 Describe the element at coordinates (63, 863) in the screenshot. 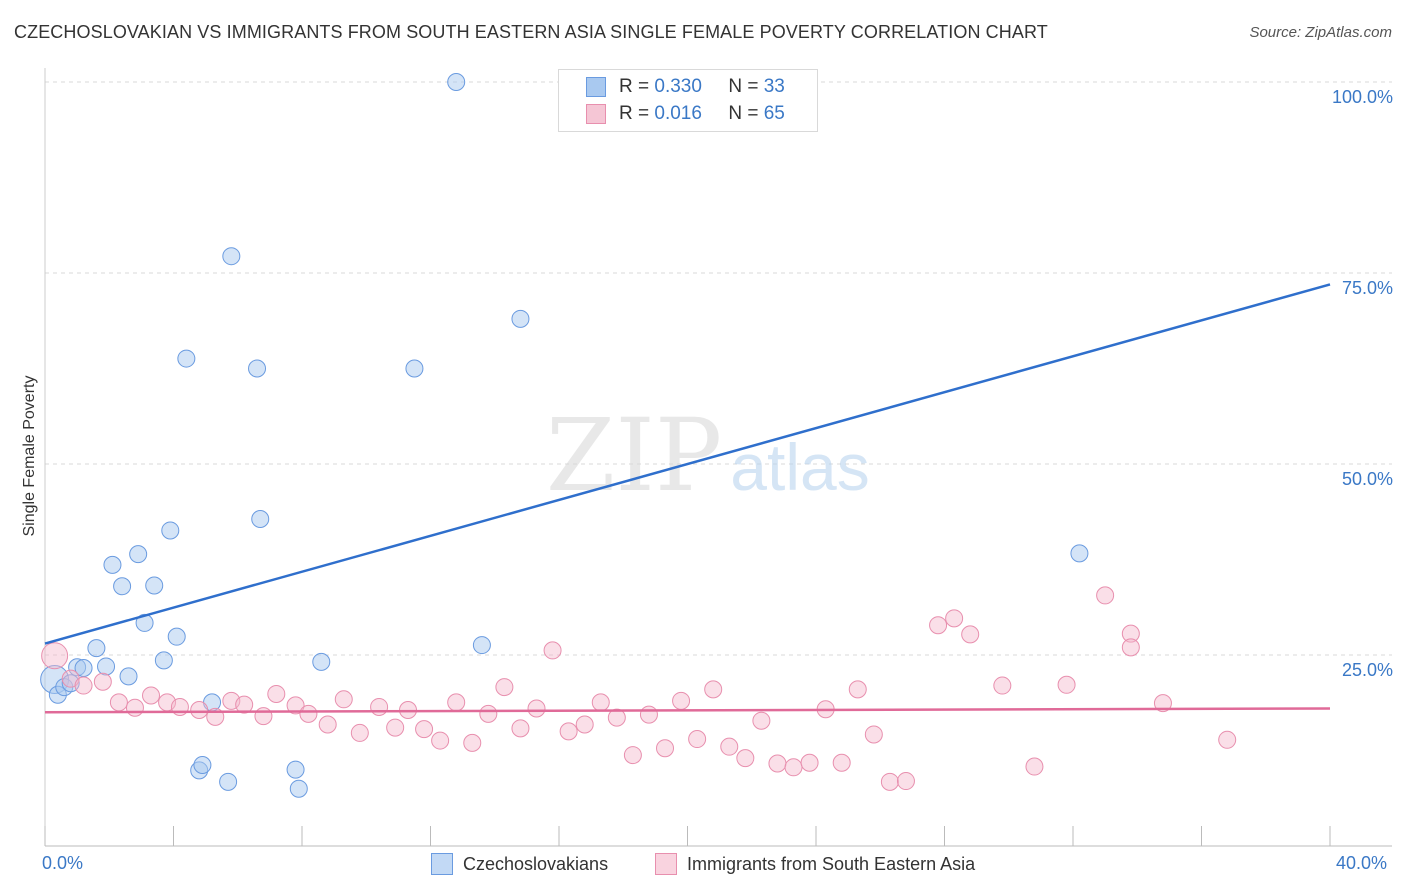

I see `x-axis-min-label: 0.0%` at that location.